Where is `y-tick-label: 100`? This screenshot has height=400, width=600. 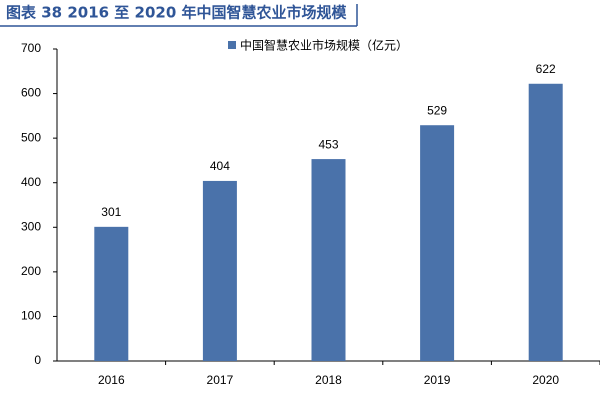
y-tick-label: 100 is located at coordinates (31, 316).